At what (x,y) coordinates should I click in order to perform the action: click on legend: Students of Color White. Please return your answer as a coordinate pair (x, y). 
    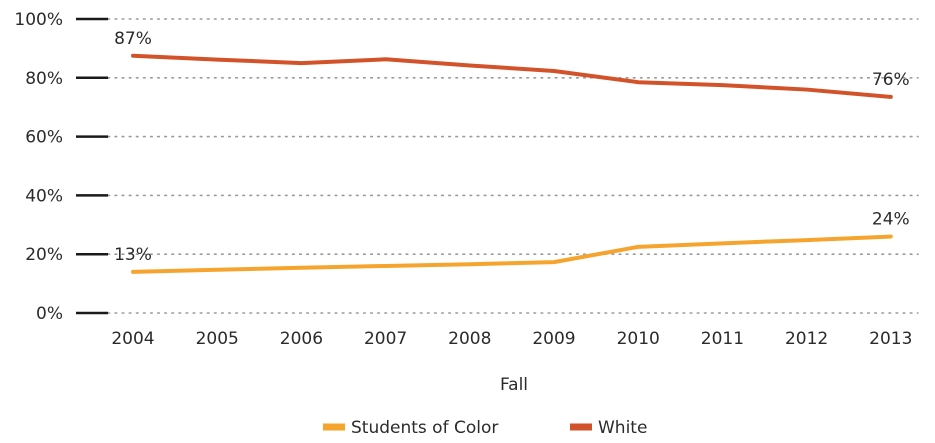
    Looking at the image, I should click on (485, 428).